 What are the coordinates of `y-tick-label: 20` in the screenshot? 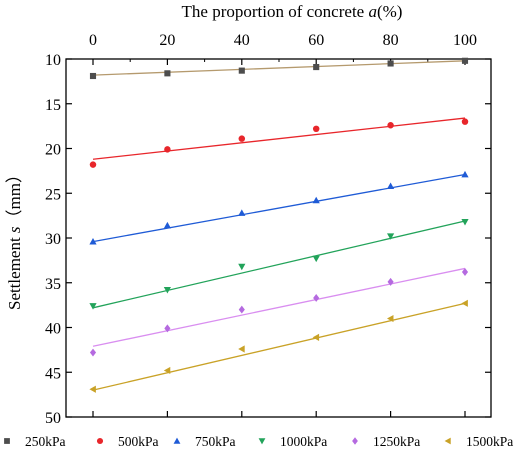 It's located at (53, 150).